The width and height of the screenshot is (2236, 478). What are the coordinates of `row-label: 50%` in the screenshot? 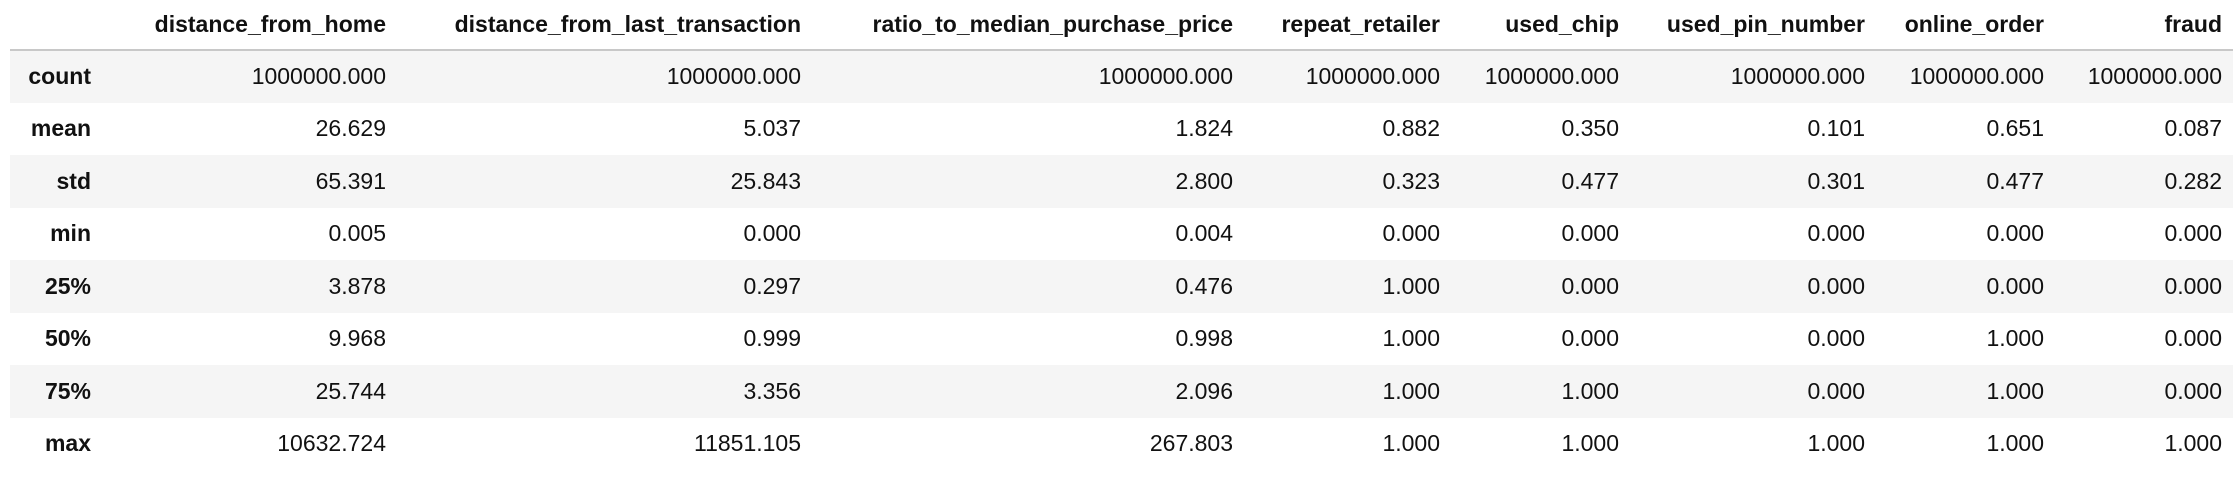 It's located at (67, 338).